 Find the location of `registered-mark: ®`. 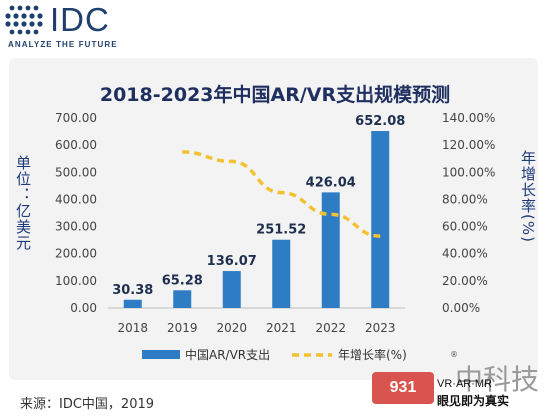

registered-mark: ® is located at coordinates (454, 354).